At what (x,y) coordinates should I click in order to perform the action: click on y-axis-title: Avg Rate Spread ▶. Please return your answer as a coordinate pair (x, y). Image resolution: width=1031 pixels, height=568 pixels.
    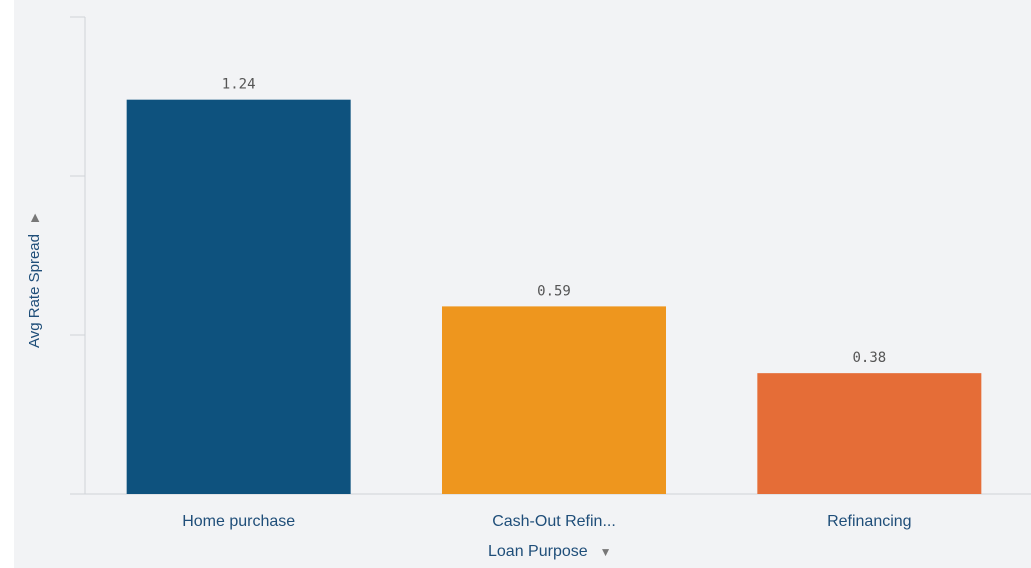
    Looking at the image, I should click on (34, 281).